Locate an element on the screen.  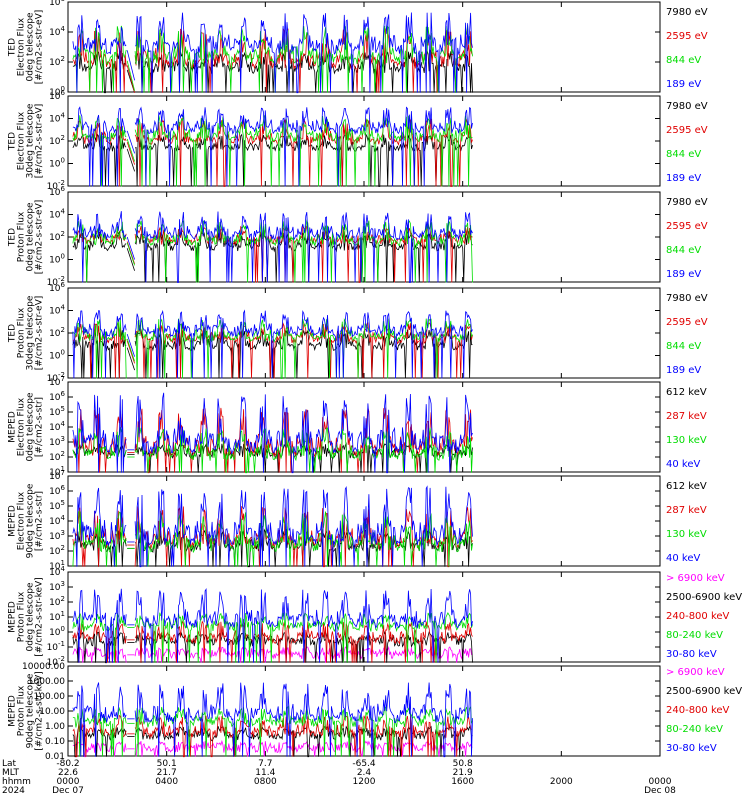
mlt-value: 22.6 is located at coordinates (68, 773).